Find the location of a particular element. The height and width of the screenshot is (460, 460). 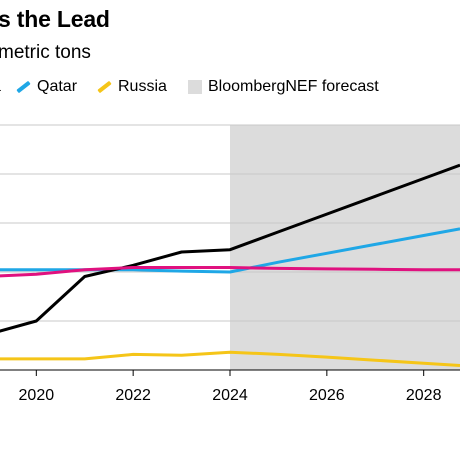

chart-subtitle: metric tons is located at coordinates (45, 52).